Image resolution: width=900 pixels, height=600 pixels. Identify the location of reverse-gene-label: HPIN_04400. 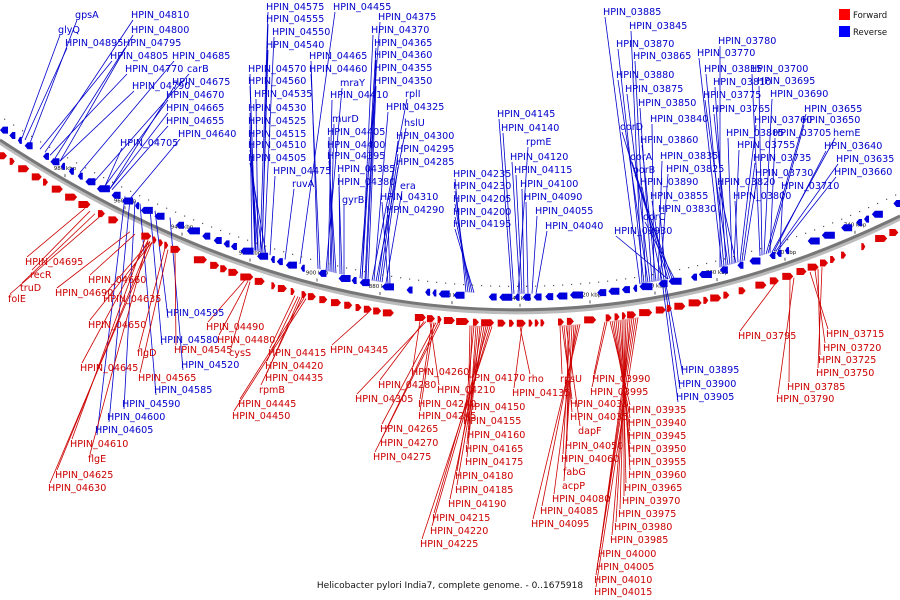
(356, 145).